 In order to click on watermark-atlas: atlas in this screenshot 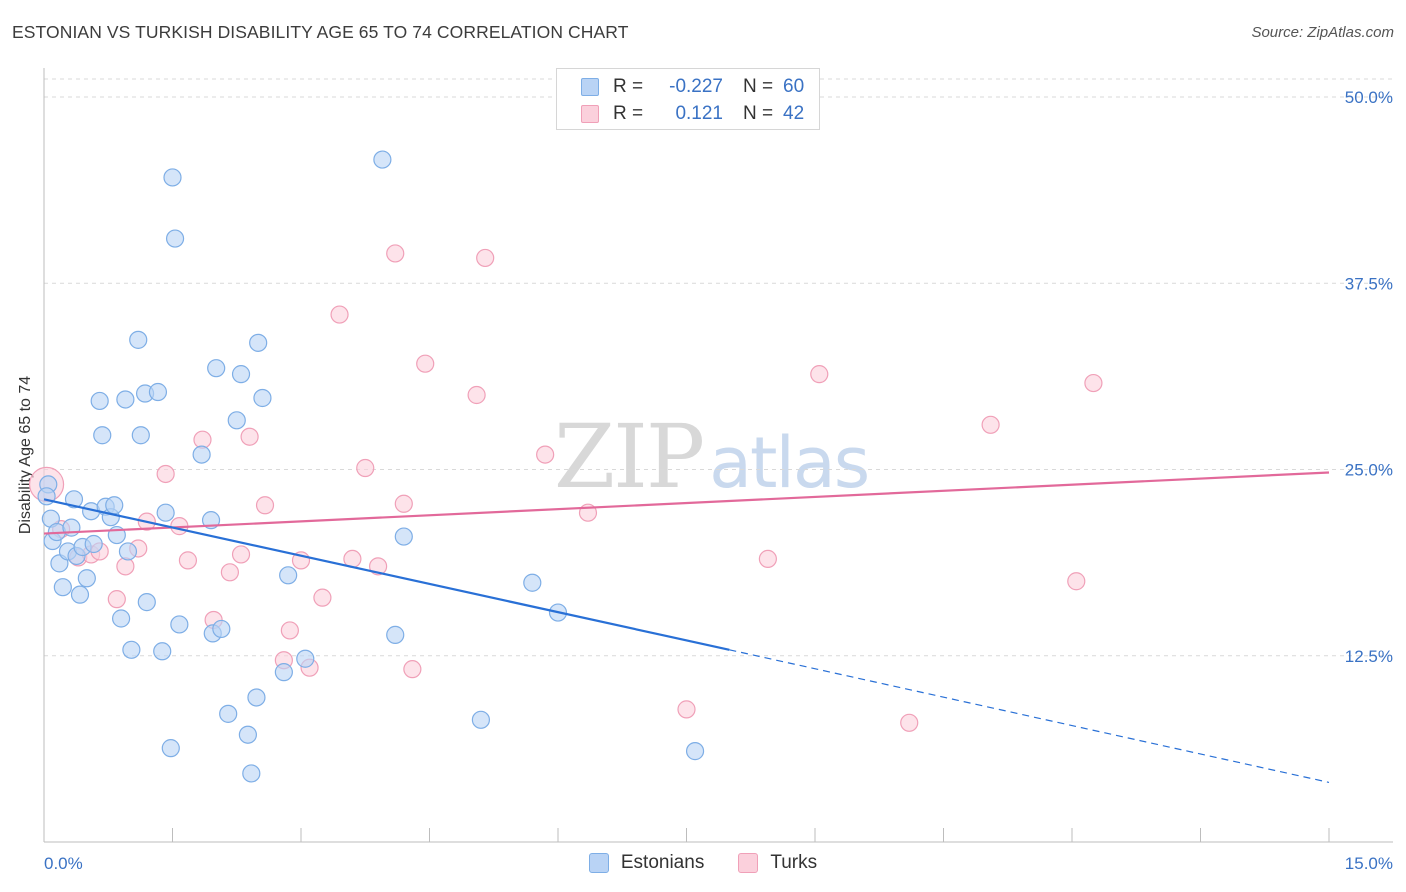, I will do `click(789, 463)`.